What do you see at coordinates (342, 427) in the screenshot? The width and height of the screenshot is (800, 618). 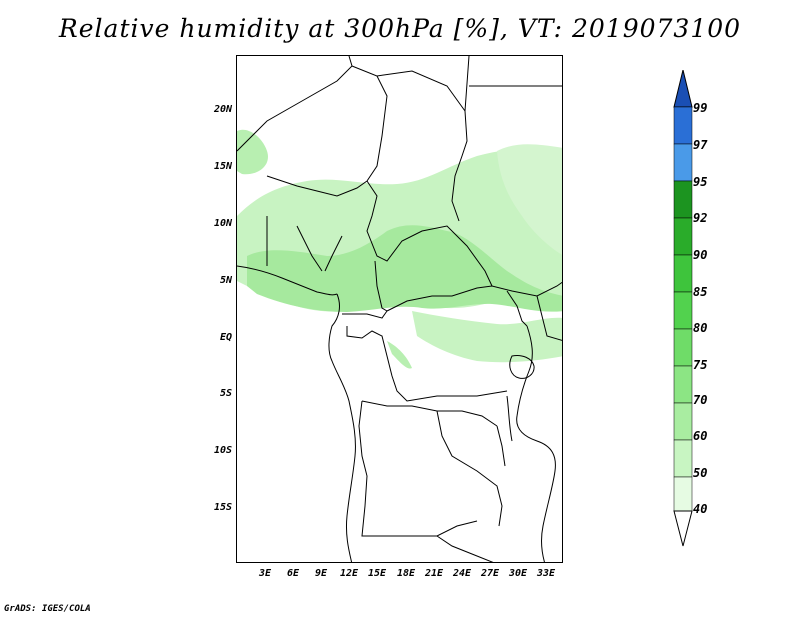 I see `central-africa-coastline` at bounding box center [342, 427].